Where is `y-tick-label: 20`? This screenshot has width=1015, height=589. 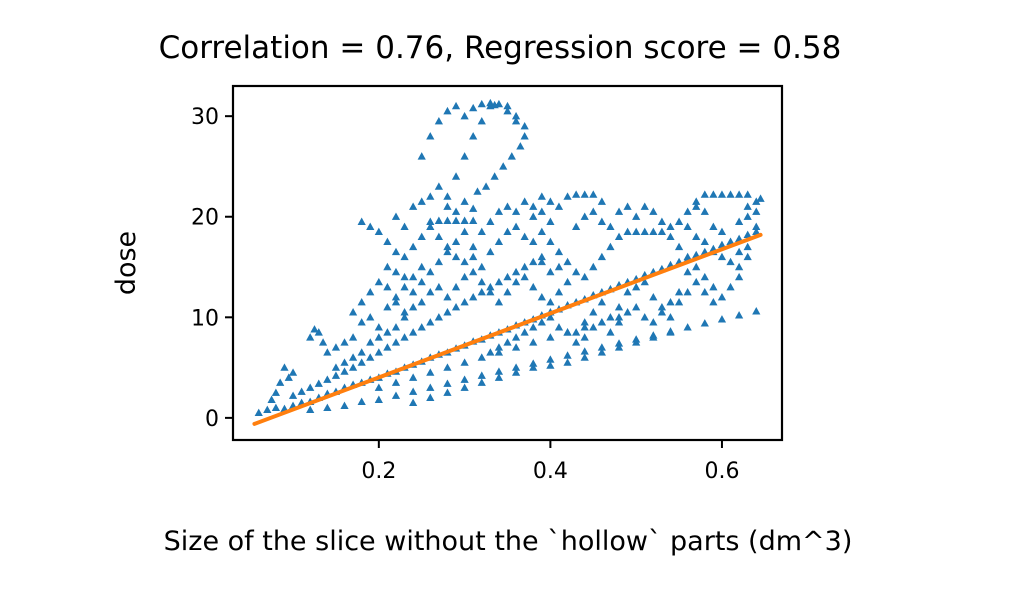 y-tick-label: 20 is located at coordinates (205, 218).